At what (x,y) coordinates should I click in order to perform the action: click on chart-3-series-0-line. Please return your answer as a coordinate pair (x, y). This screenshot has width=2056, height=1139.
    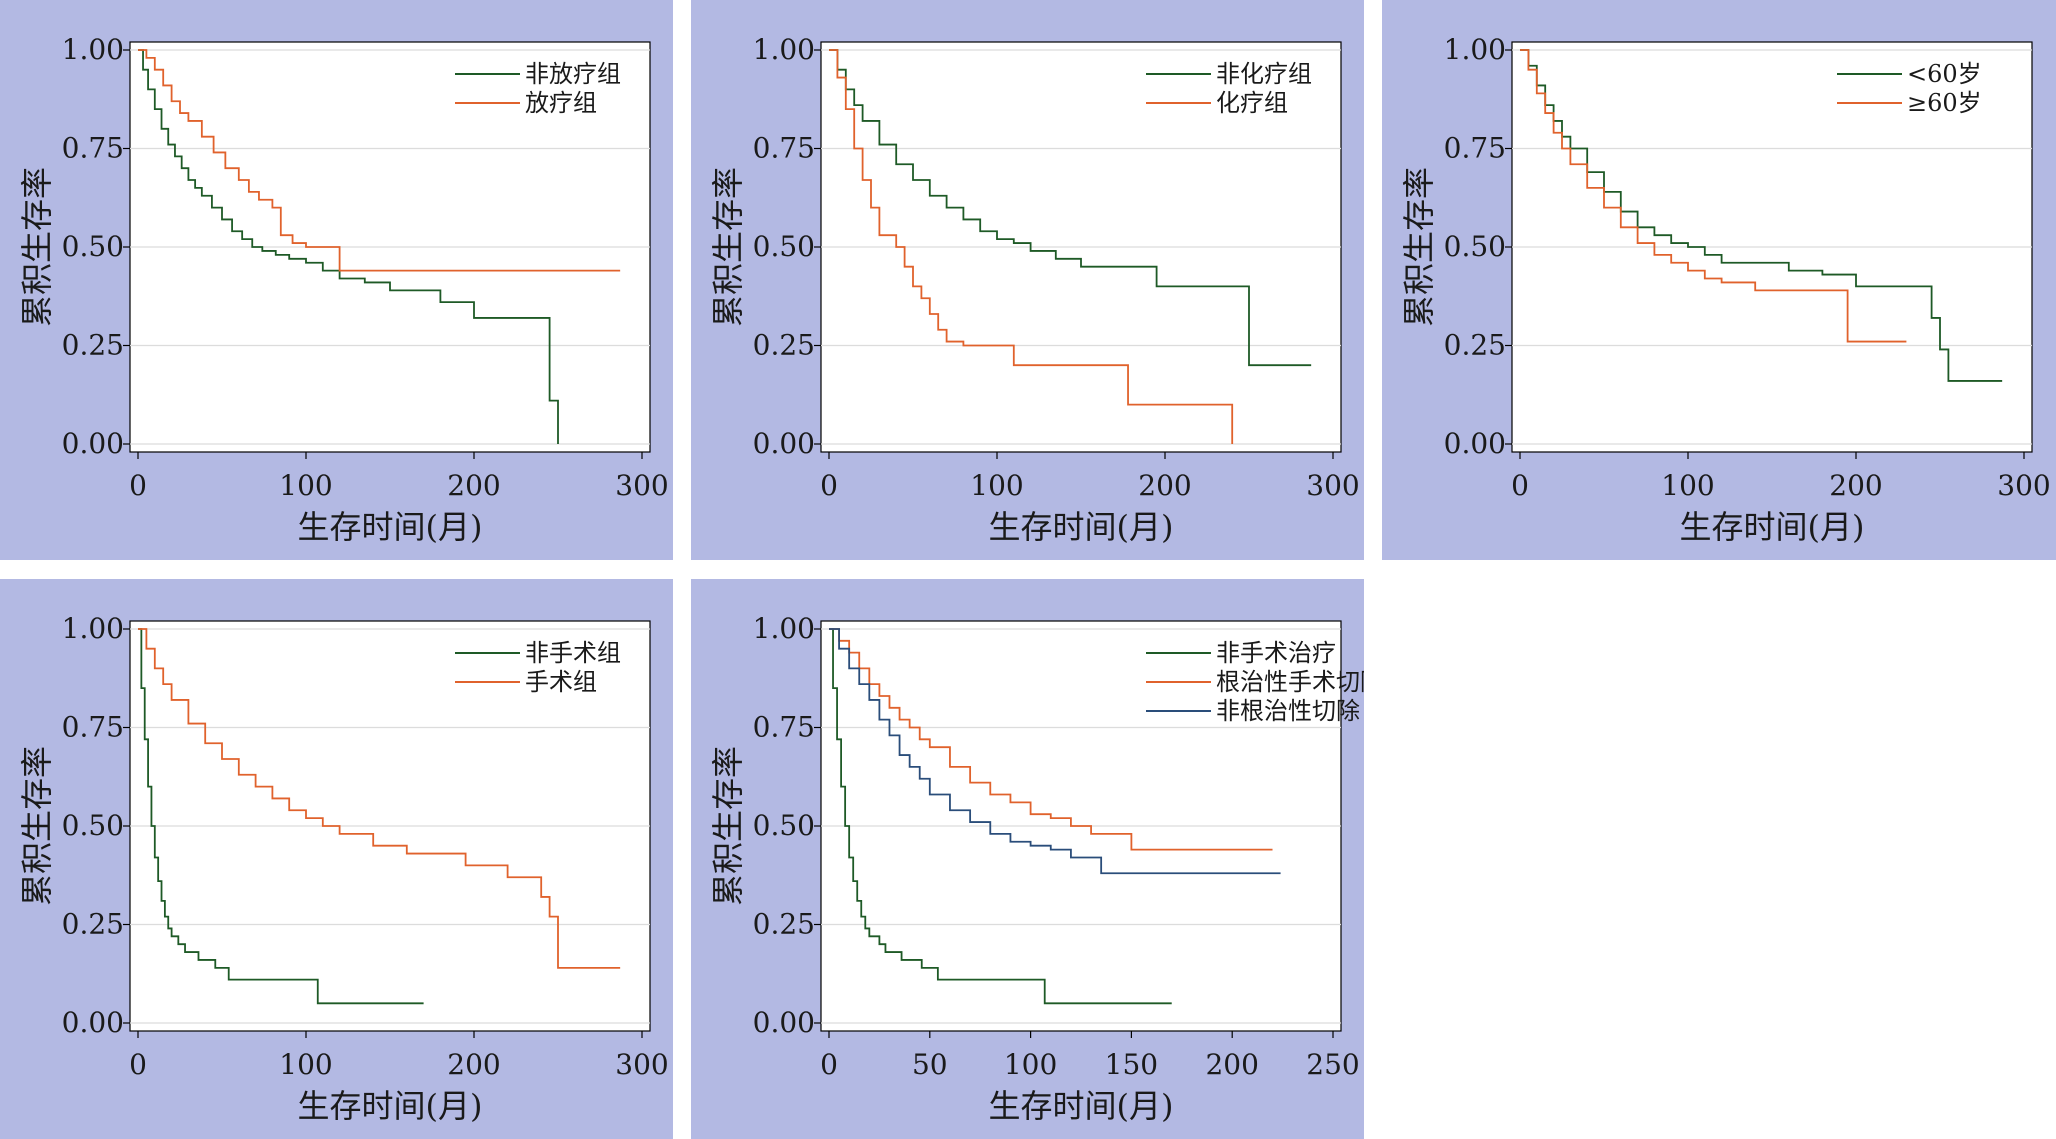
    Looking at the image, I should click on (281, 816).